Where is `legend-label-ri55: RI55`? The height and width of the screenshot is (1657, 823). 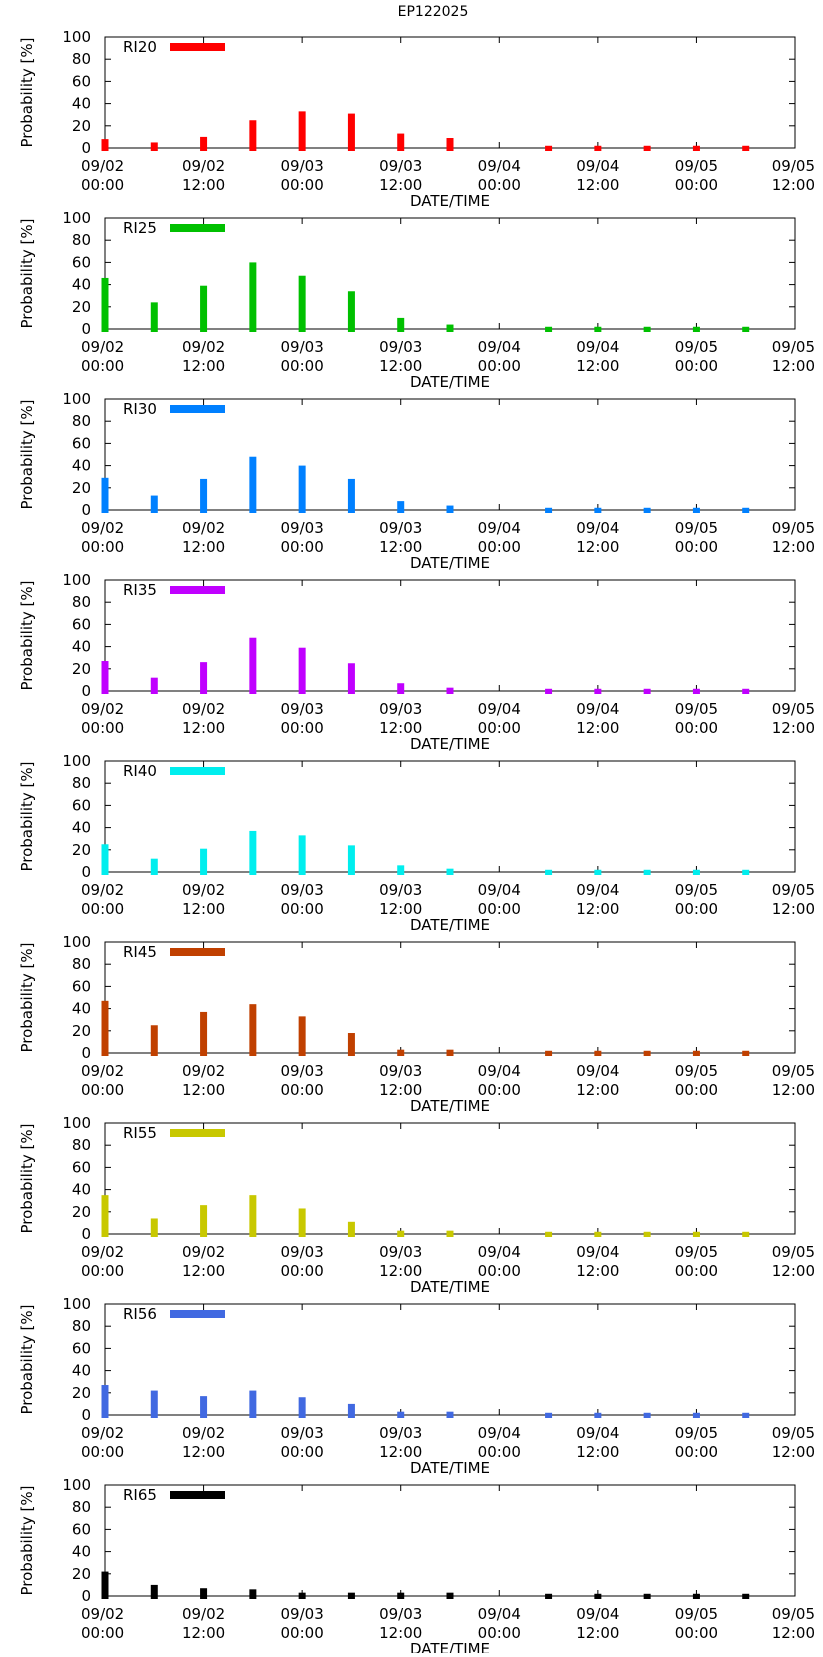 legend-label-ri55: RI55 is located at coordinates (140, 1133).